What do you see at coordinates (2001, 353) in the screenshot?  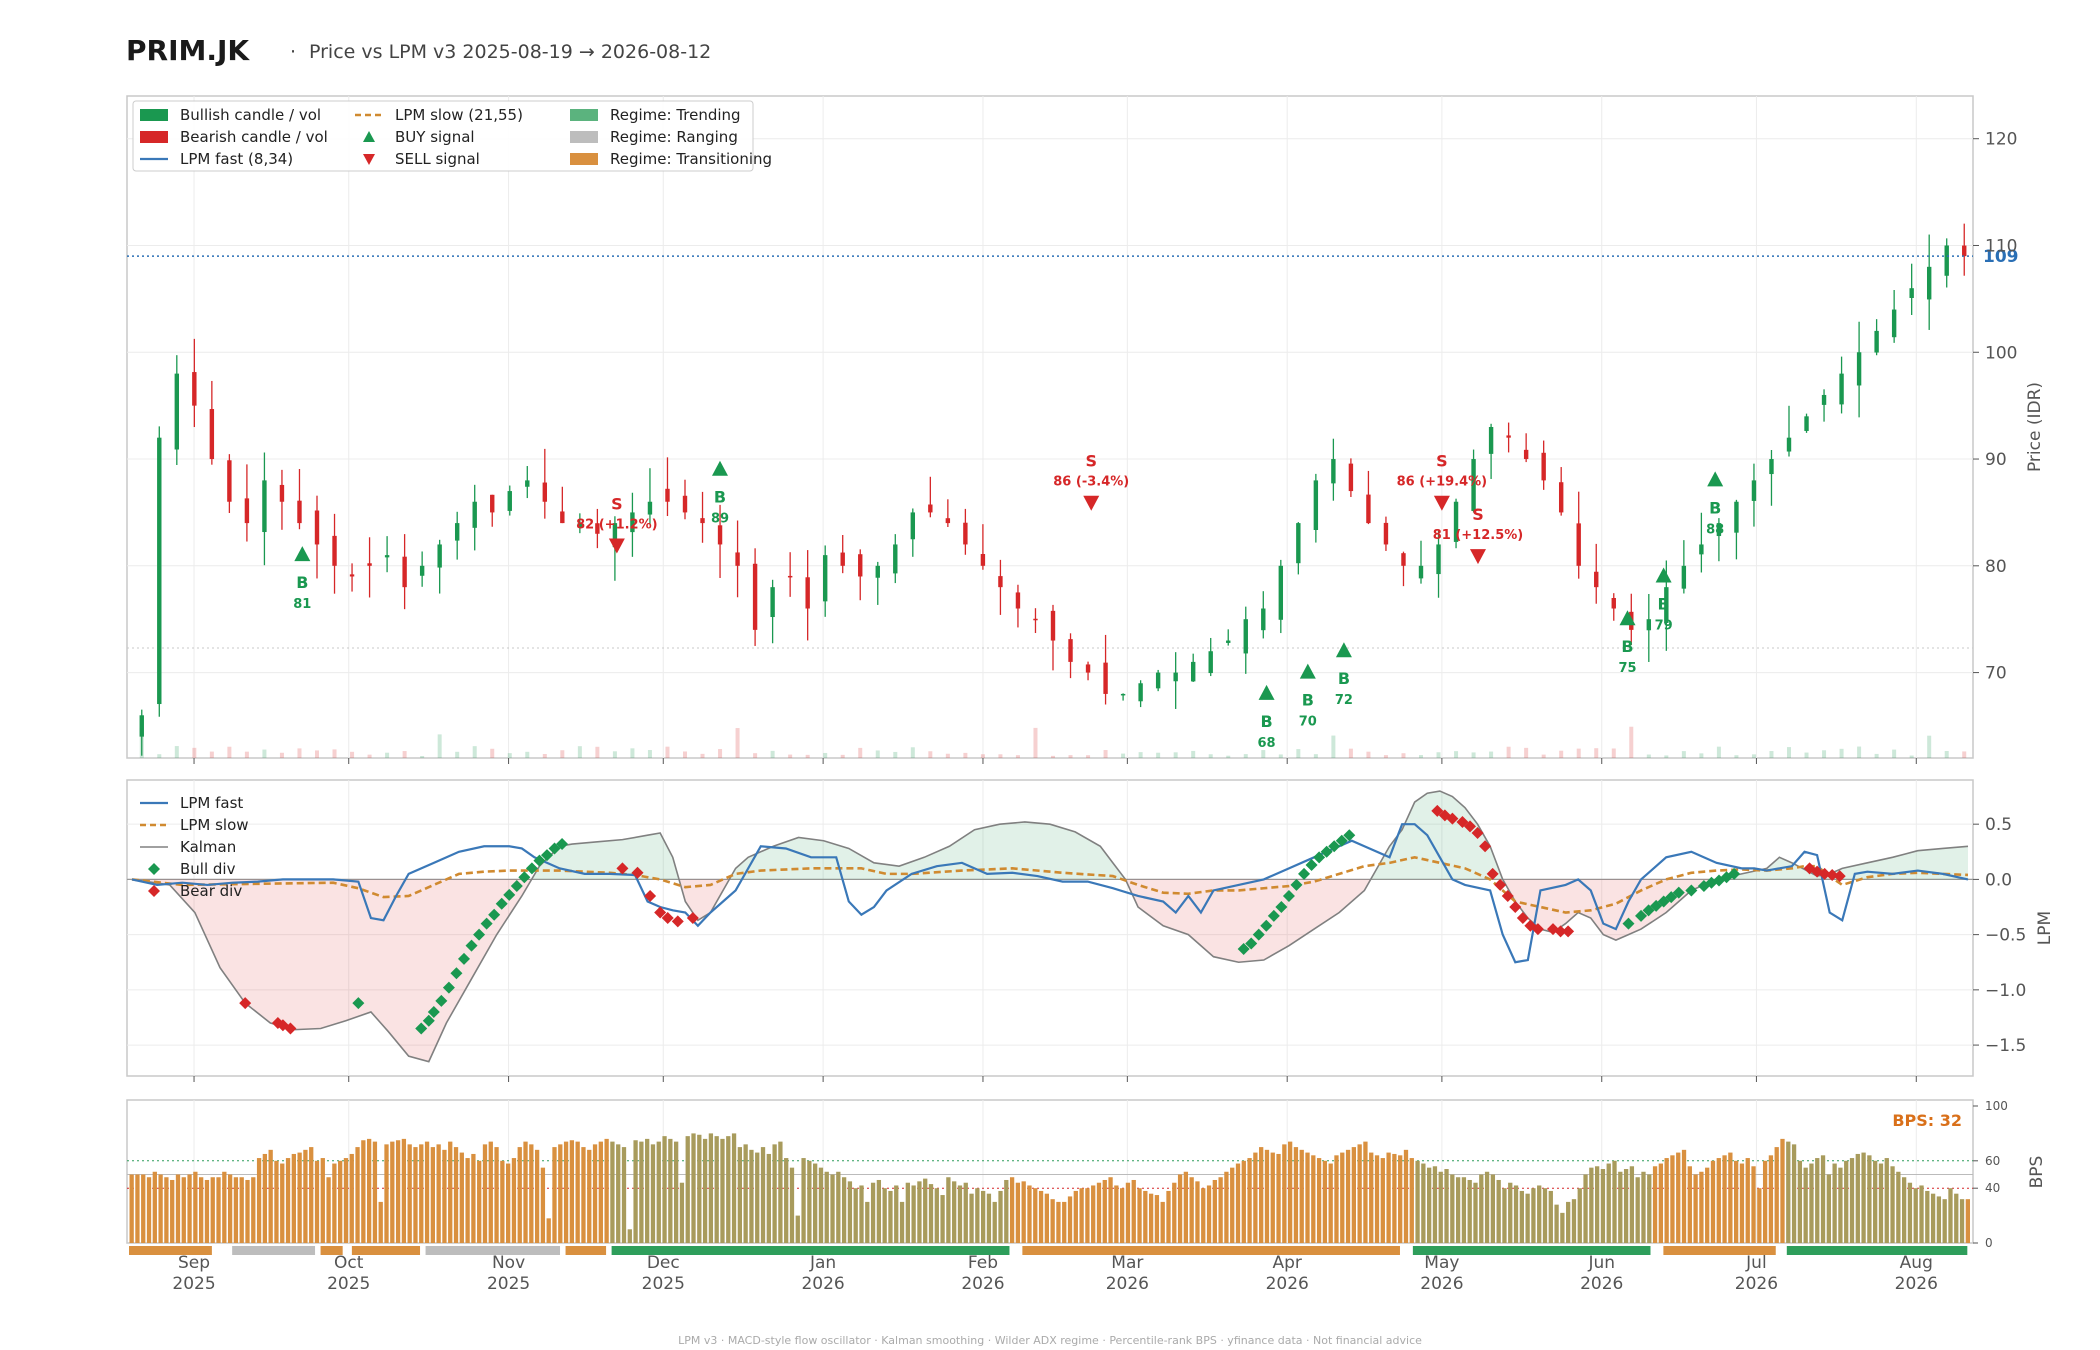 I see `price-tick-label: 100` at bounding box center [2001, 353].